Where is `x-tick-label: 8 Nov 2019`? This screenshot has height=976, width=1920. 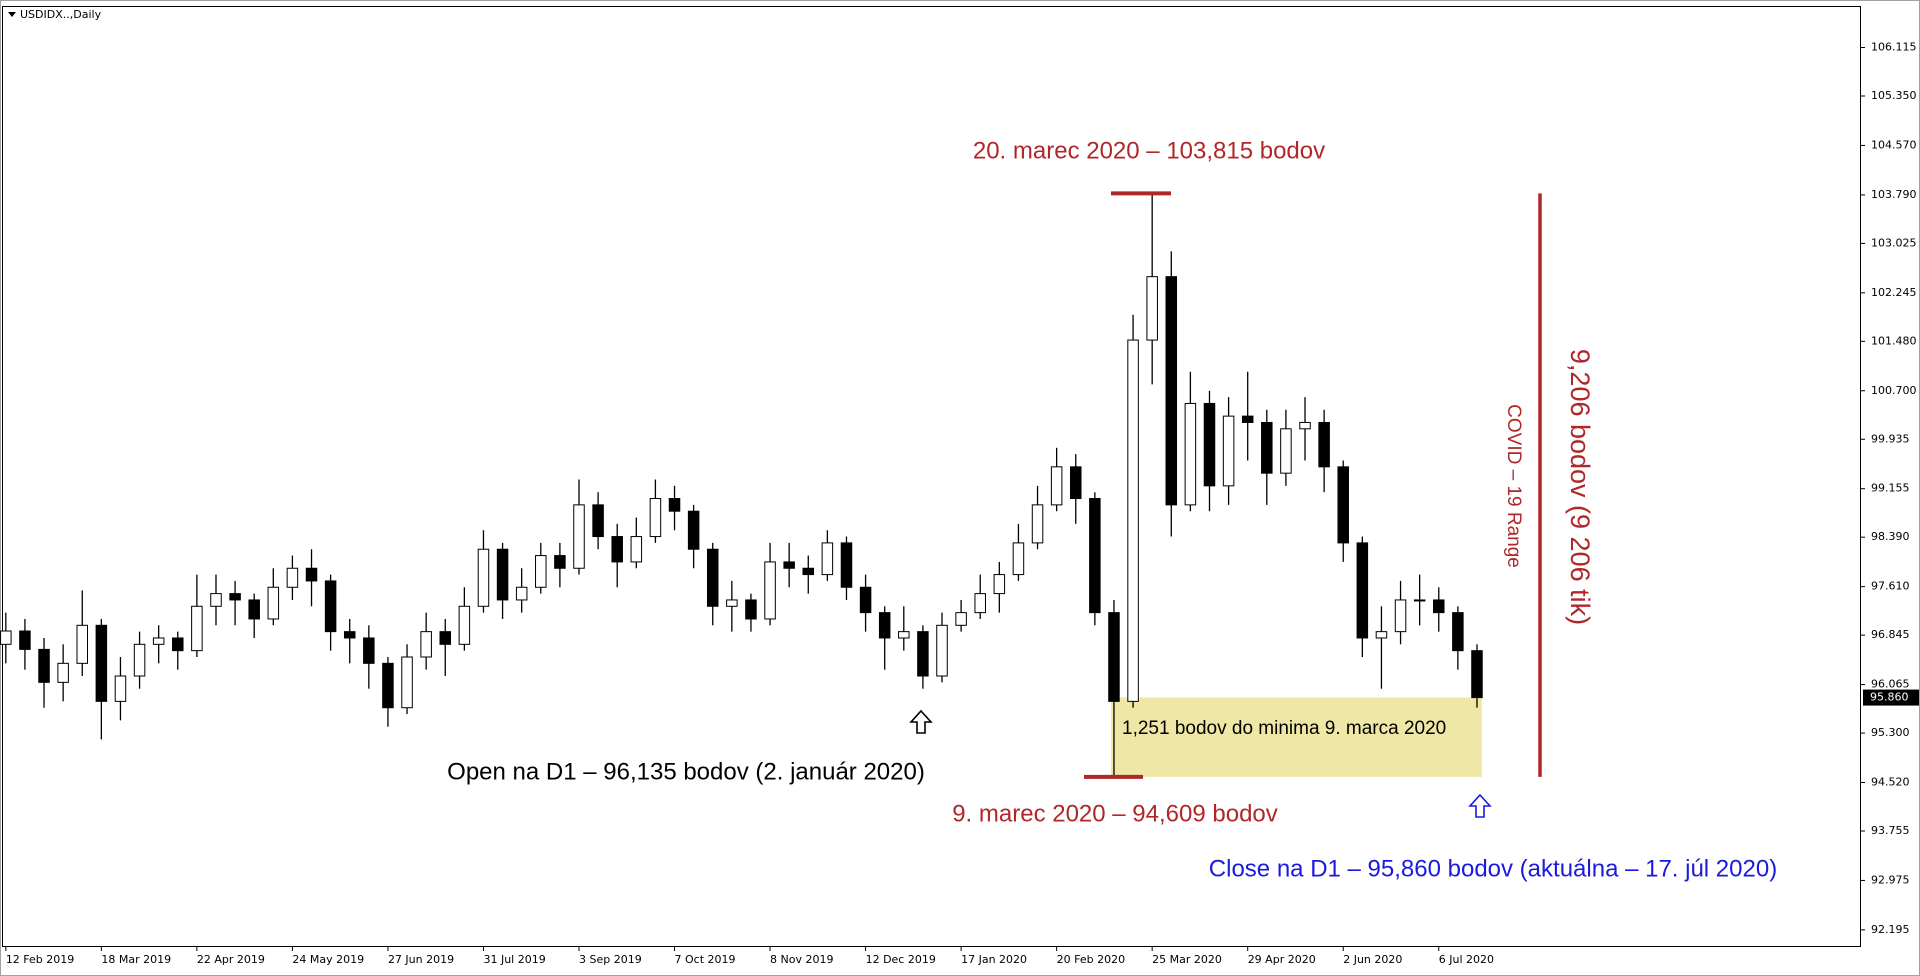
x-tick-label: 8 Nov 2019 is located at coordinates (801, 959).